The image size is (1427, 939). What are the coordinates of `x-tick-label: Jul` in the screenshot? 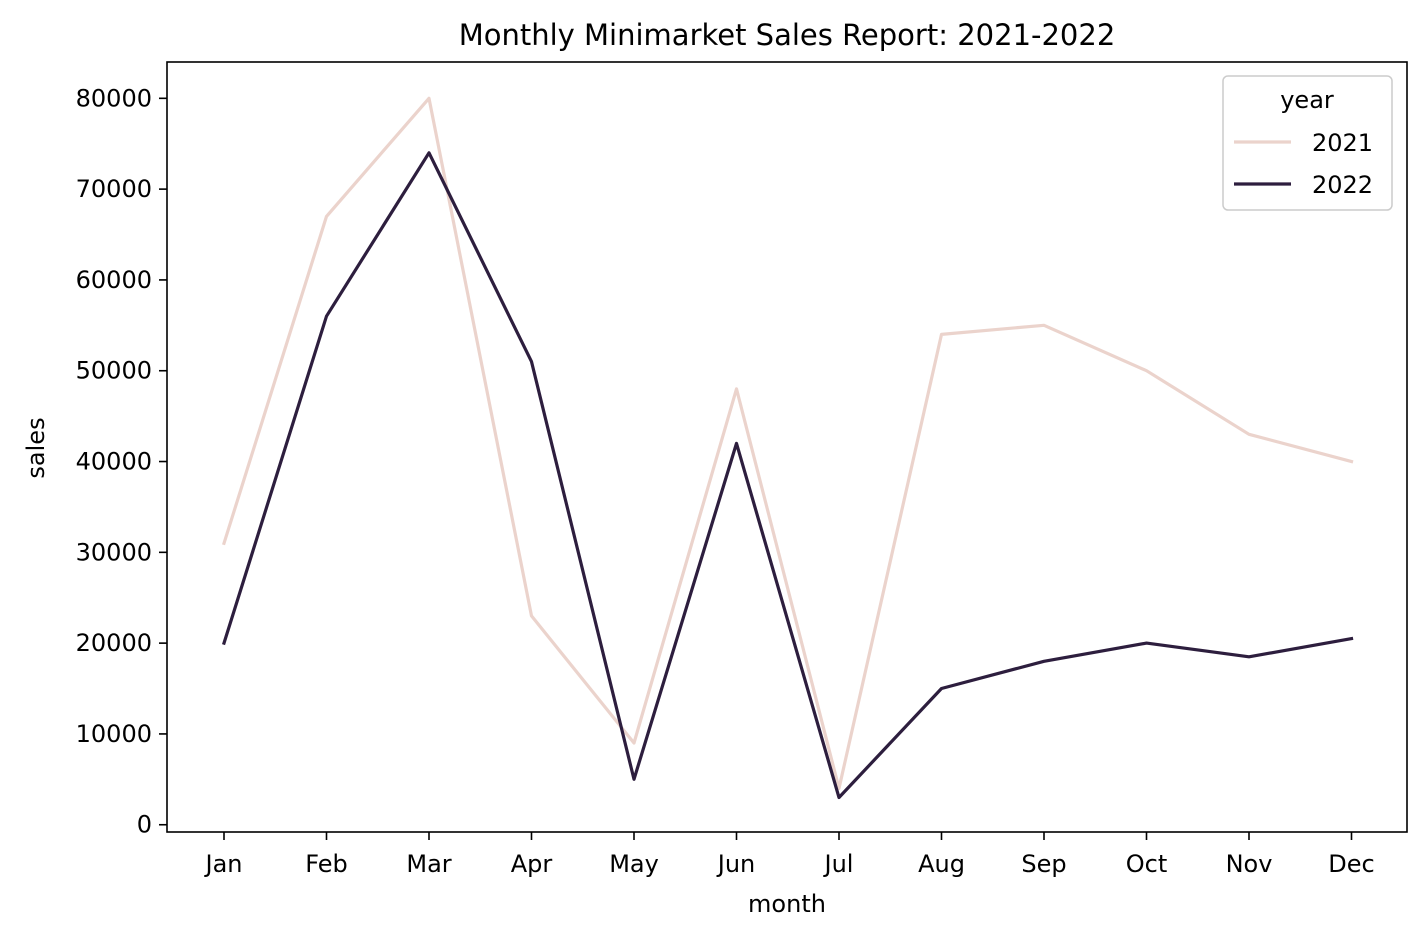 It's located at (838, 864).